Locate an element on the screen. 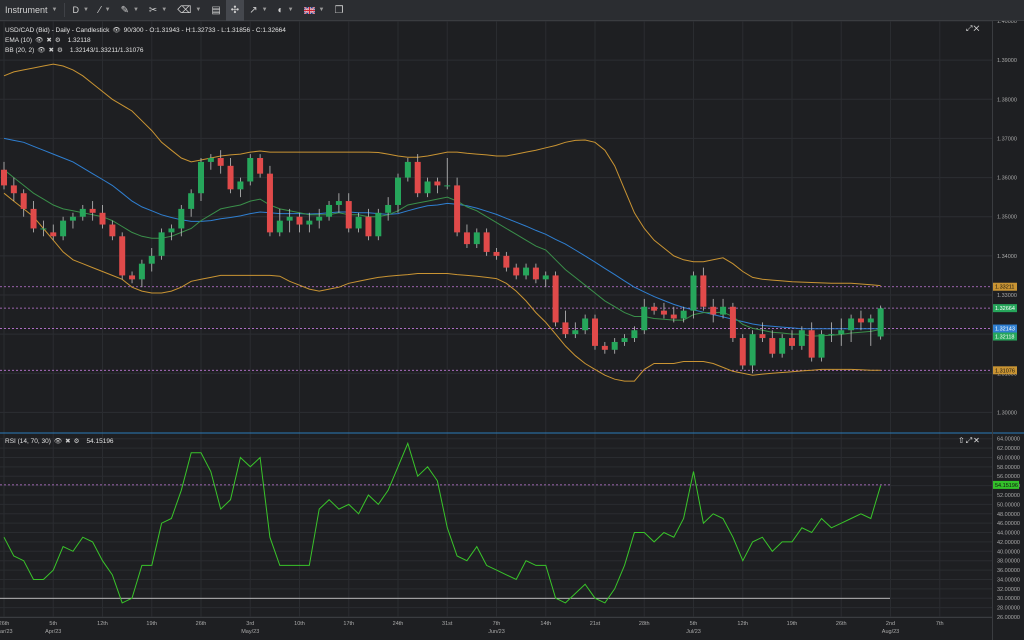  maximize-panel-icon: ⤢✕ is located at coordinates (973, 28).